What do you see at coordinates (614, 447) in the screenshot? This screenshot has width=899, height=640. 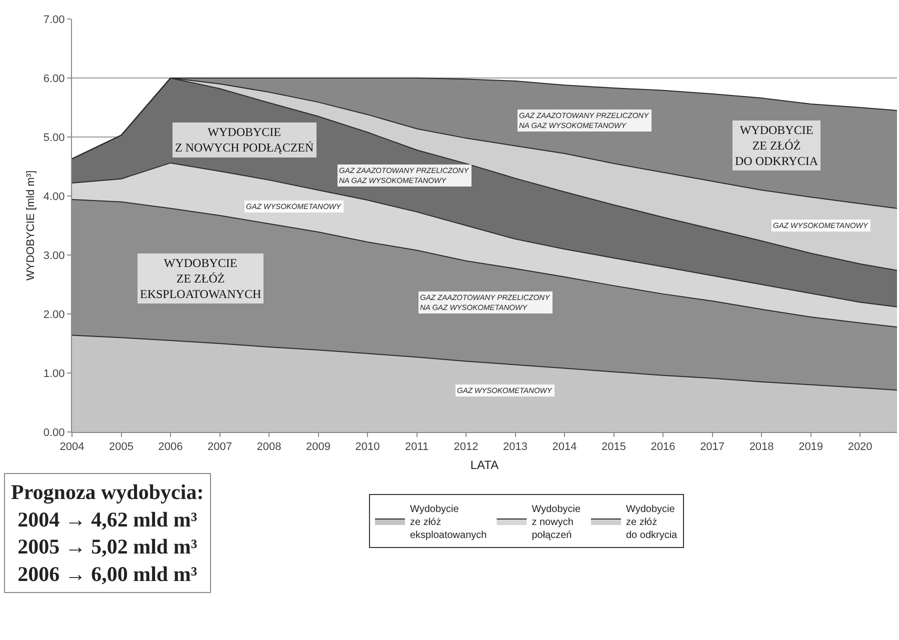 I see `x-tick-label: 2015` at bounding box center [614, 447].